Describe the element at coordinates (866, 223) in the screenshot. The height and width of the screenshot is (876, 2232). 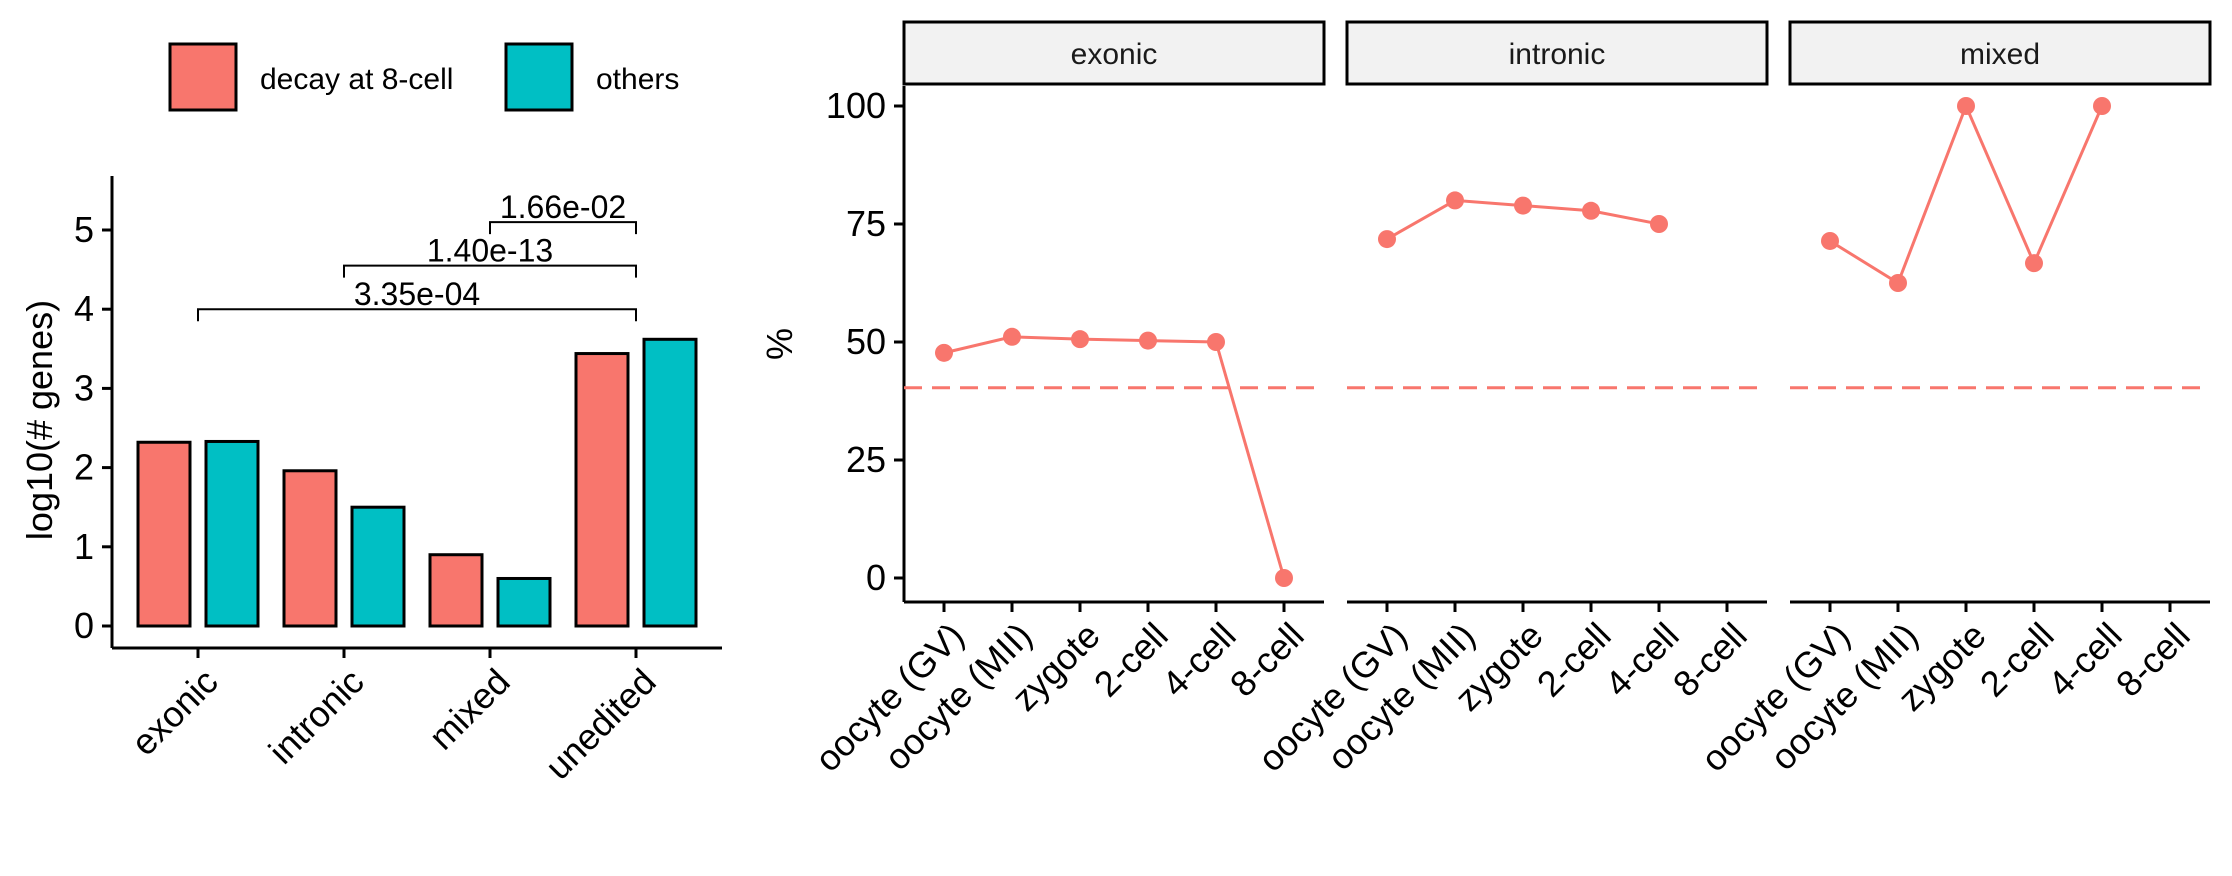
I see `line-y-tick-label: 75` at that location.